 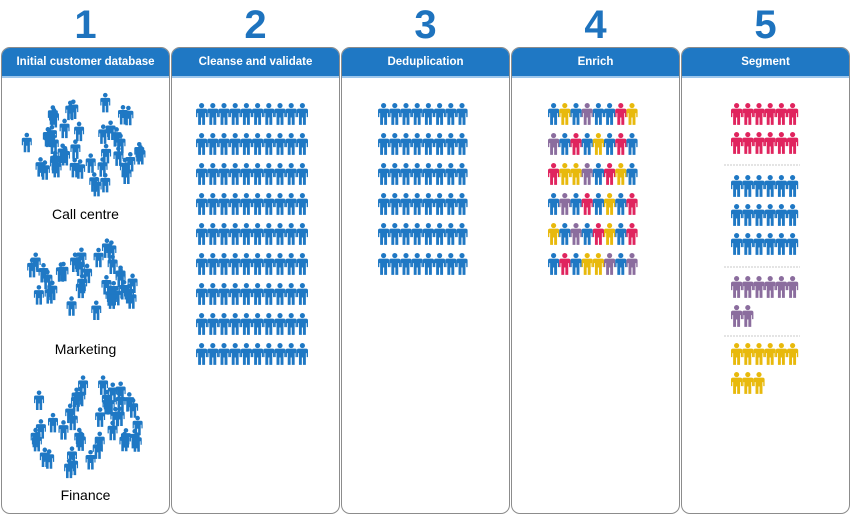 I want to click on step-2-people, so click(x=252, y=234).